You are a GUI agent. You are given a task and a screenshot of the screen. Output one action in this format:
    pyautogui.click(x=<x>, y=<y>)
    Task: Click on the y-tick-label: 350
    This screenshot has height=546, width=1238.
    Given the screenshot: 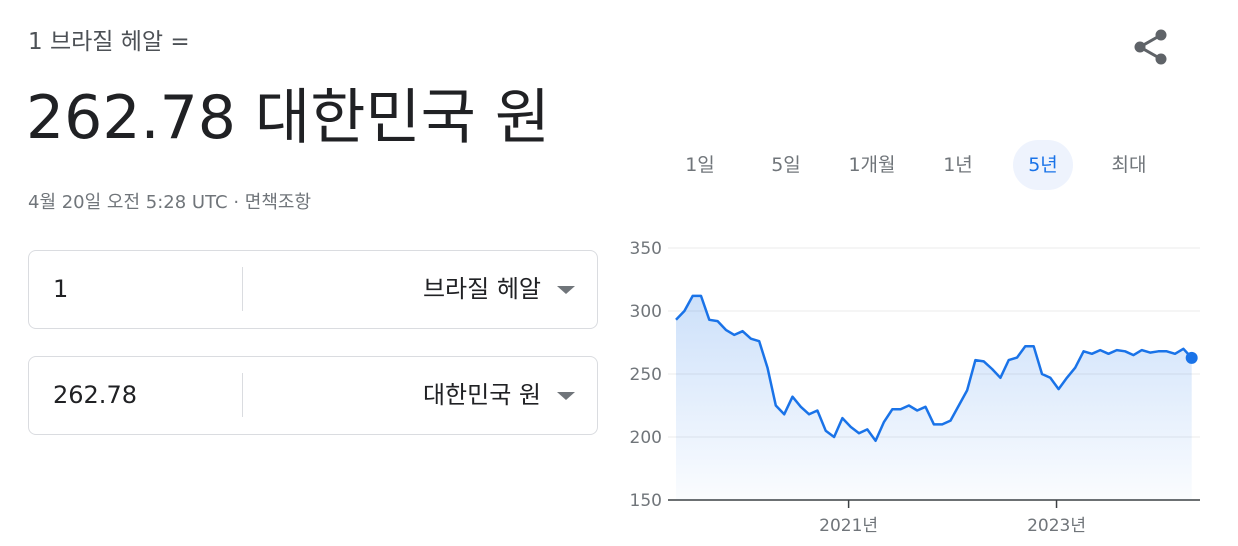 What is the action you would take?
    pyautogui.click(x=646, y=249)
    